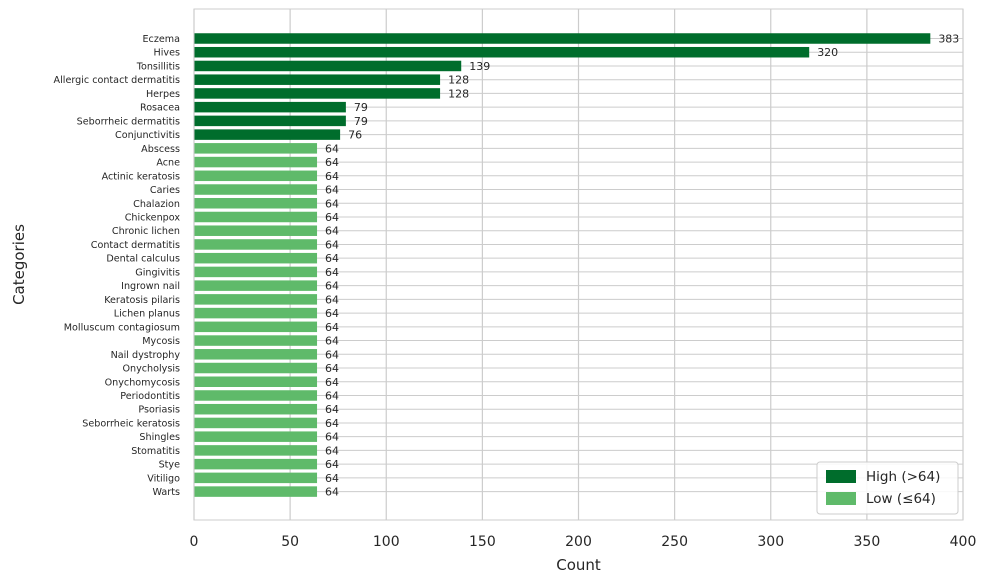  What do you see at coordinates (117, 80) in the screenshot?
I see `y-tick-label: Allergic contact dermatitis` at bounding box center [117, 80].